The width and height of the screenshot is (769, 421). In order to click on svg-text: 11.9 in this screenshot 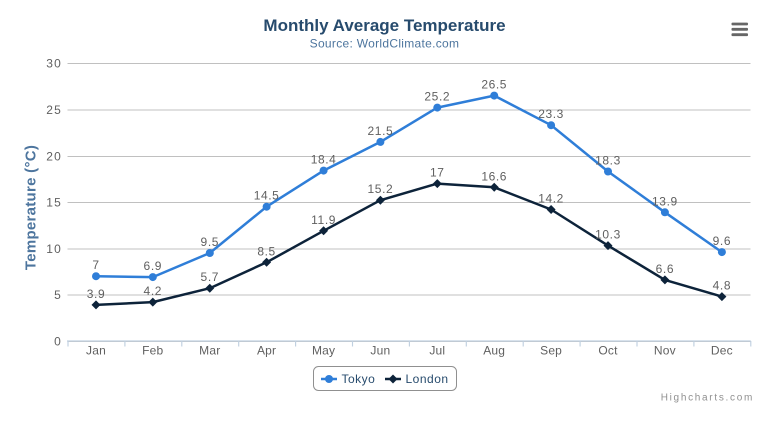, I will do `click(323, 220)`.